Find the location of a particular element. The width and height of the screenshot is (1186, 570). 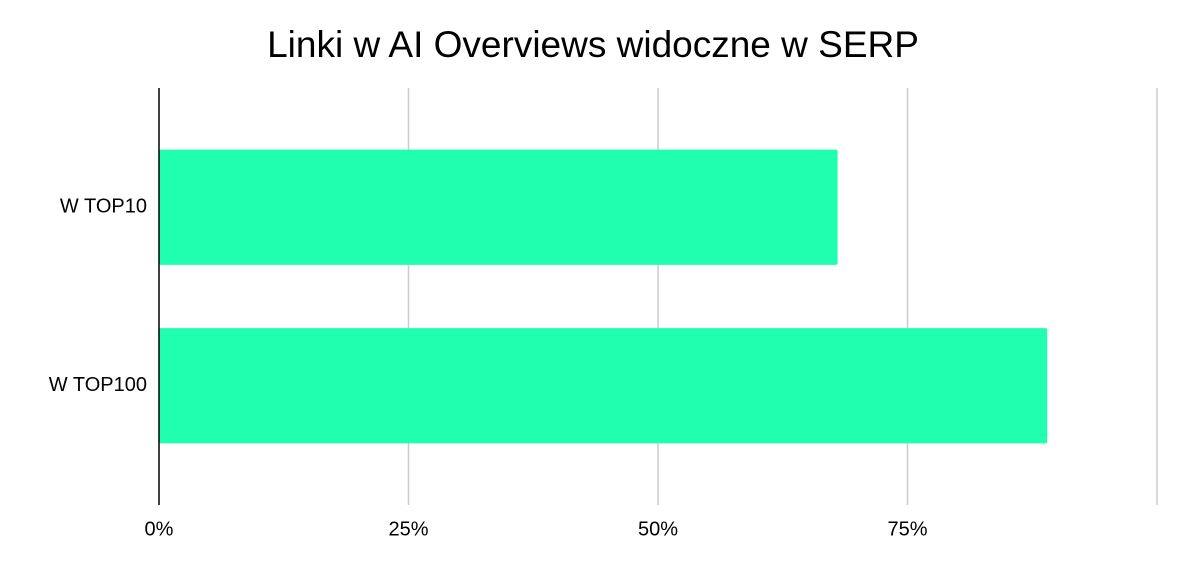

x-tick-label: 25% is located at coordinates (408, 529).